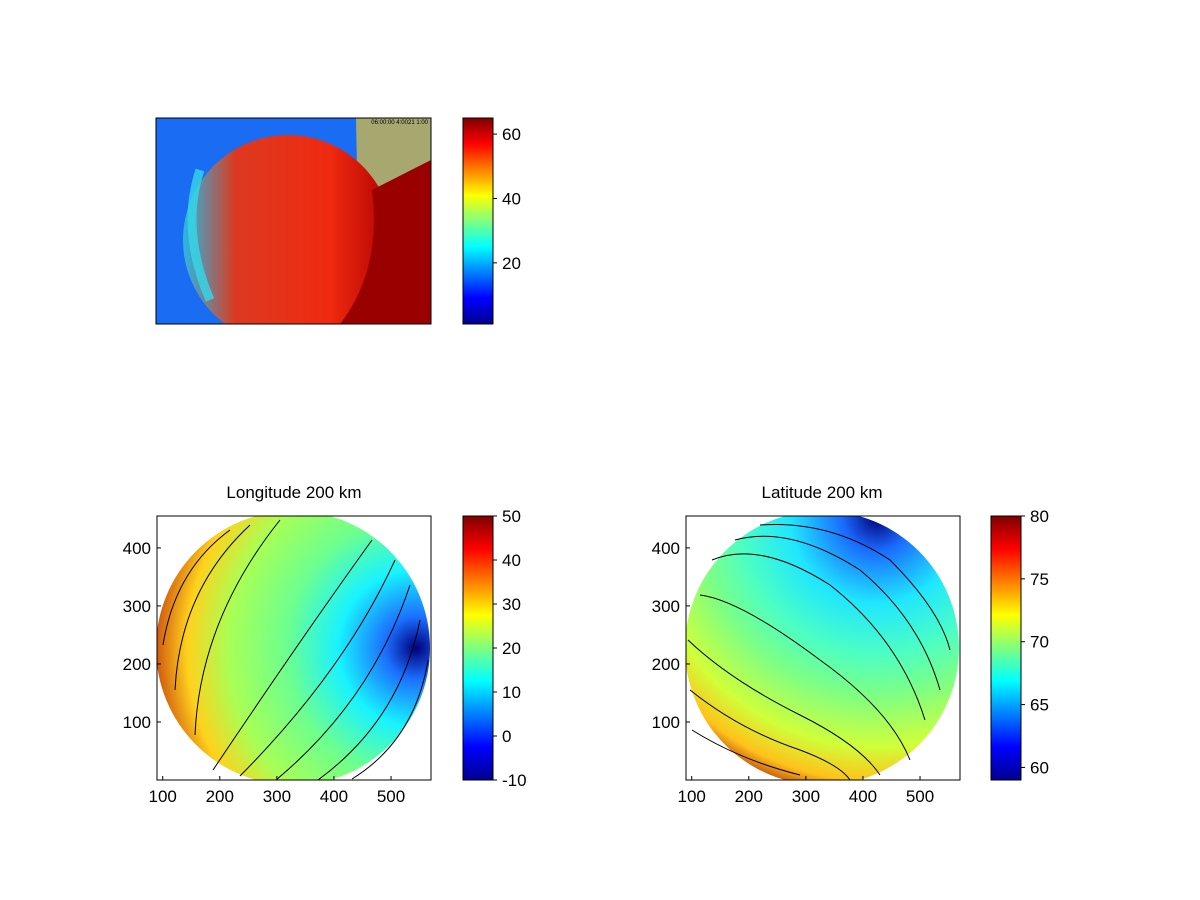  What do you see at coordinates (506, 736) in the screenshot?
I see `colorbar-tick-label: 0` at bounding box center [506, 736].